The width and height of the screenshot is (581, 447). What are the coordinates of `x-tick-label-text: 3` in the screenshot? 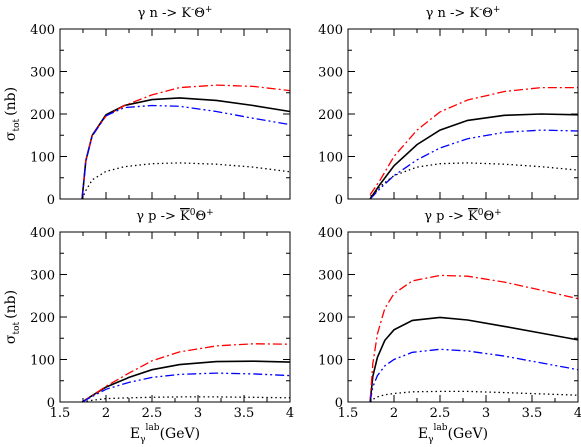 It's located at (486, 413).